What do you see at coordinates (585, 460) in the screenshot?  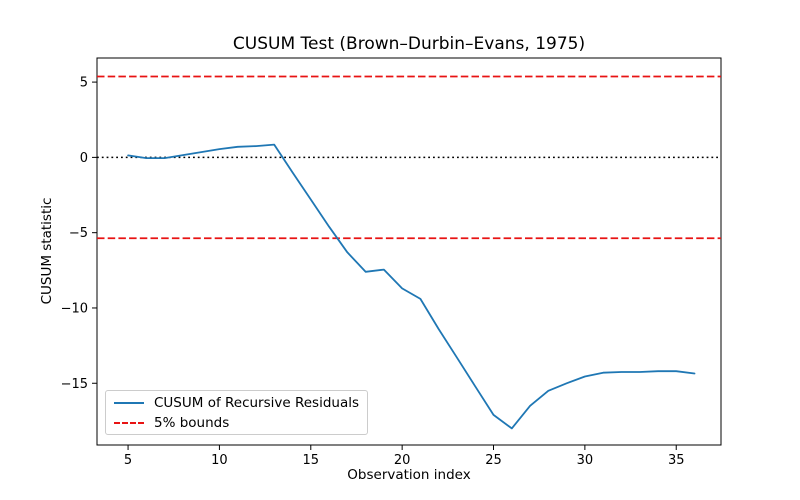 I see `x-tick-label: 30` at bounding box center [585, 460].